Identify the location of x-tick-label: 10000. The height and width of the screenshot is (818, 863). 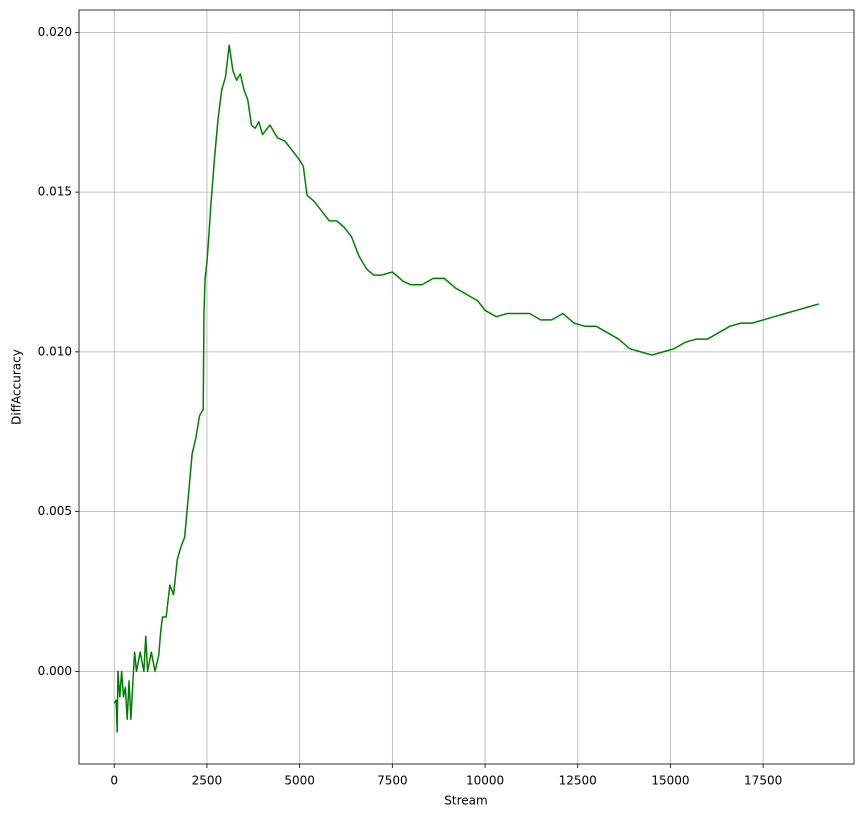
(485, 781).